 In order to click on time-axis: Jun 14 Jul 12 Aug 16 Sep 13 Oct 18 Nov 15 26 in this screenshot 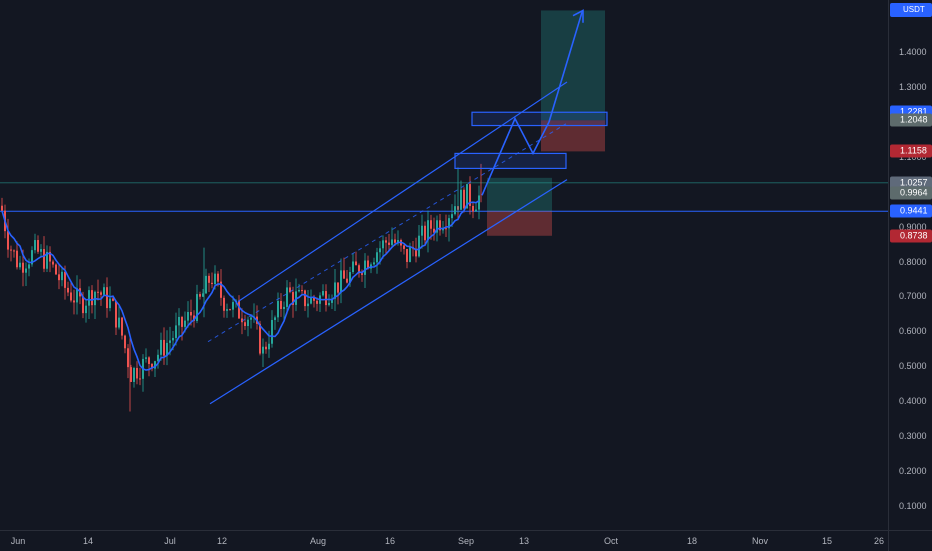, I will do `click(444, 540)`.